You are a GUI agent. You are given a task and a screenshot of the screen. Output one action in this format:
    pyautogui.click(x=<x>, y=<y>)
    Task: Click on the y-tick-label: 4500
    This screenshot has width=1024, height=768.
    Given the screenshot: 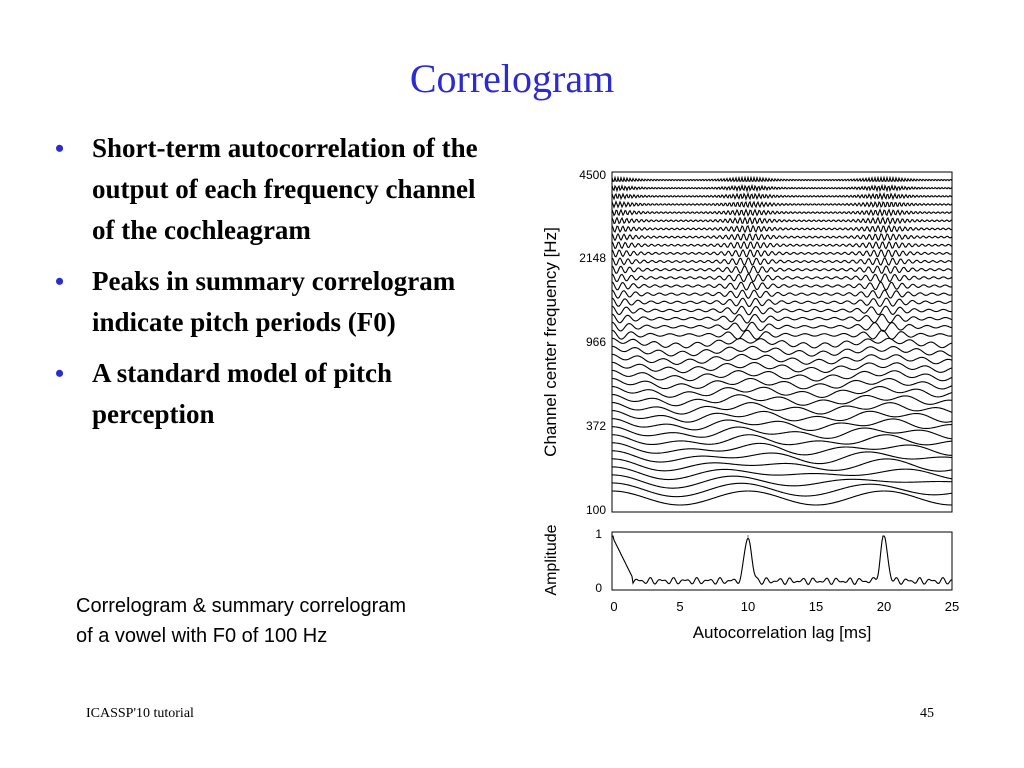 What is the action you would take?
    pyautogui.click(x=592, y=175)
    